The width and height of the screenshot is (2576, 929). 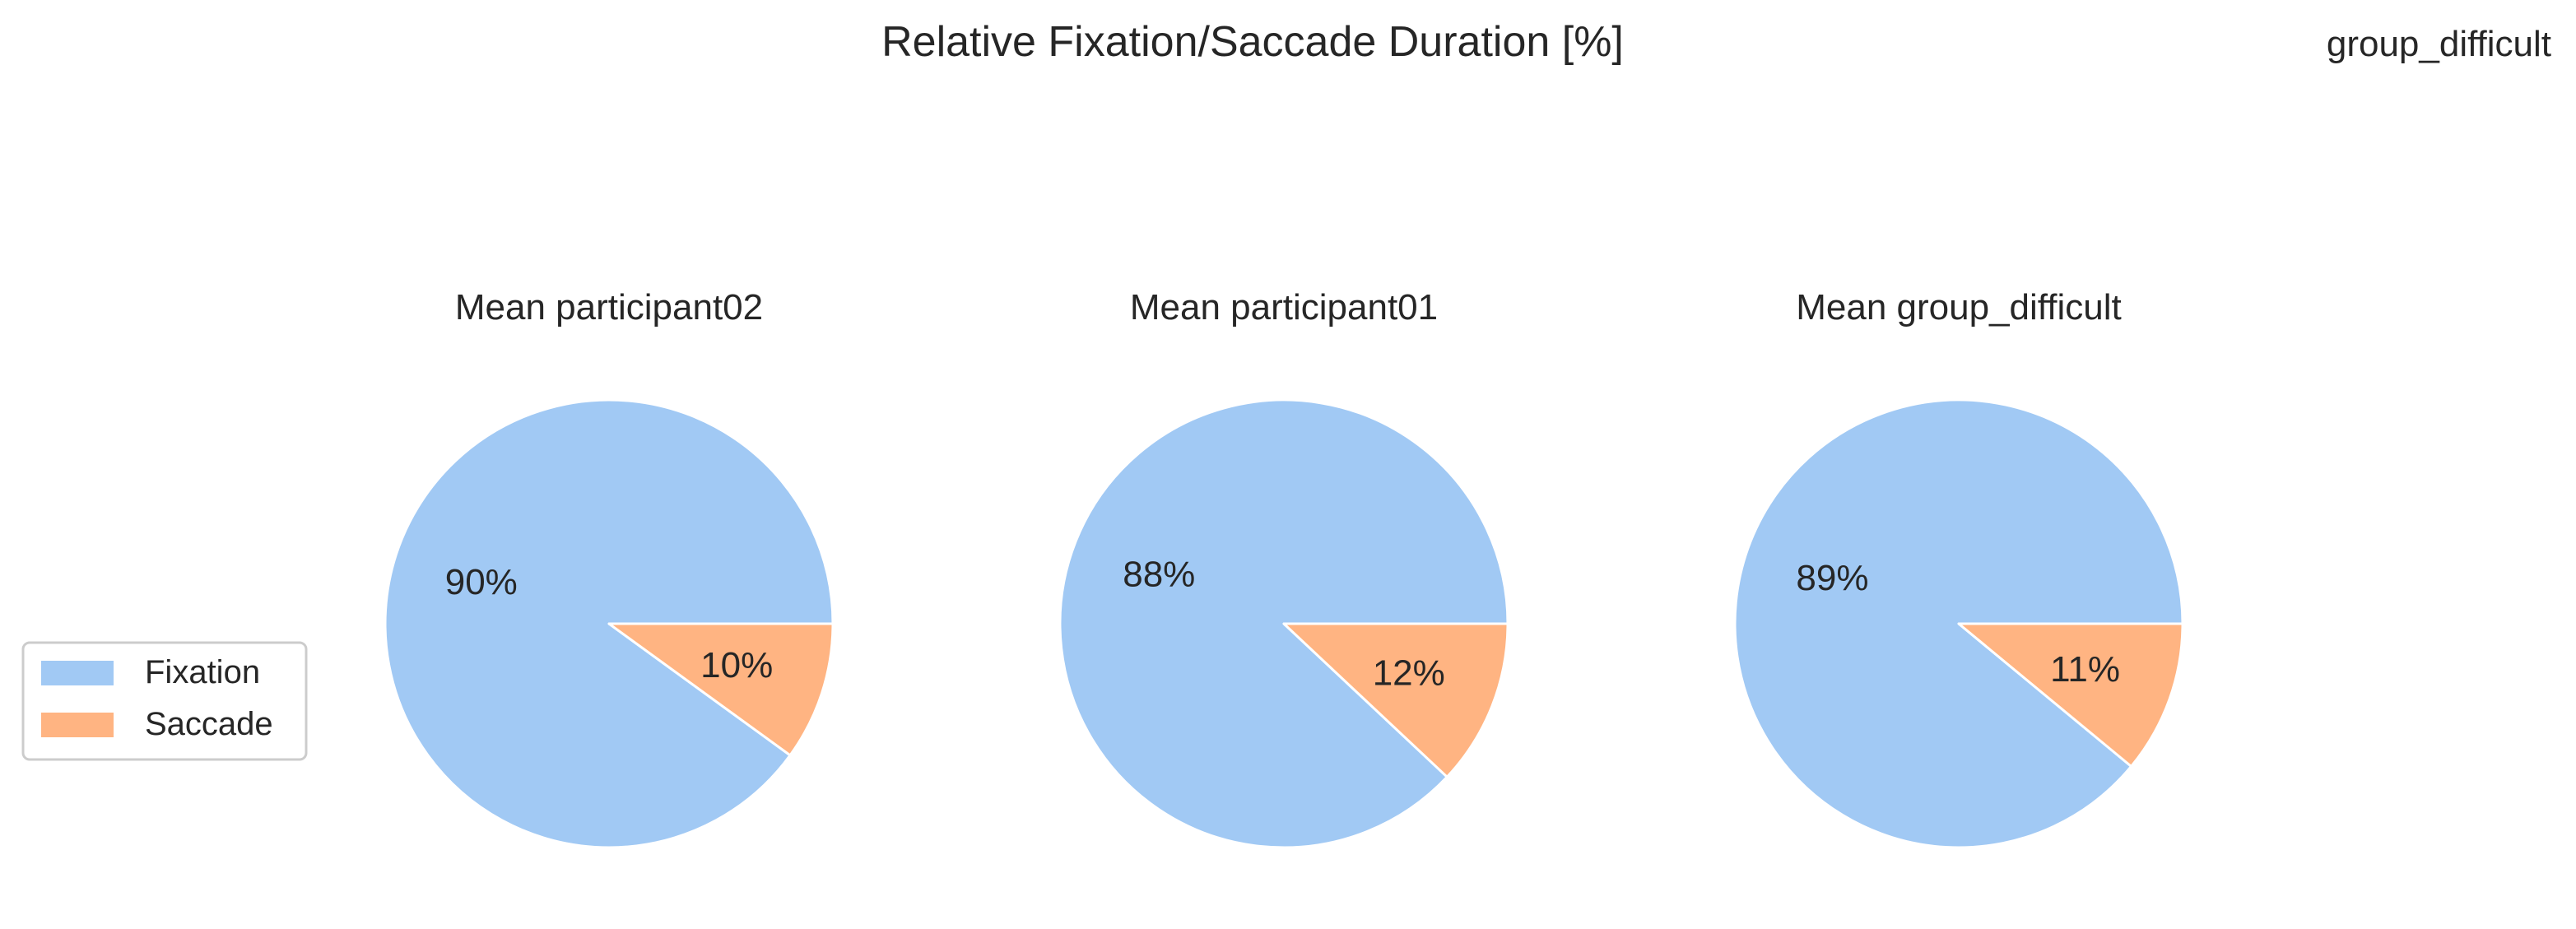 What do you see at coordinates (609, 307) in the screenshot?
I see `pie-title: Mean participant02` at bounding box center [609, 307].